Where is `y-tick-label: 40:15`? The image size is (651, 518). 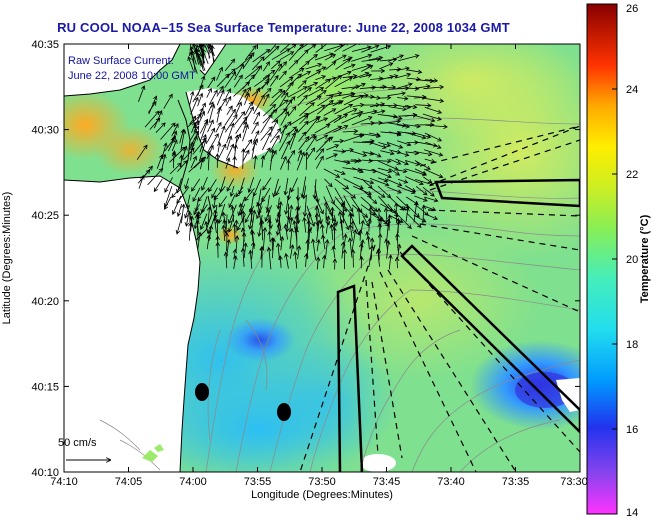
y-tick-label: 40:15 is located at coordinates (45, 387).